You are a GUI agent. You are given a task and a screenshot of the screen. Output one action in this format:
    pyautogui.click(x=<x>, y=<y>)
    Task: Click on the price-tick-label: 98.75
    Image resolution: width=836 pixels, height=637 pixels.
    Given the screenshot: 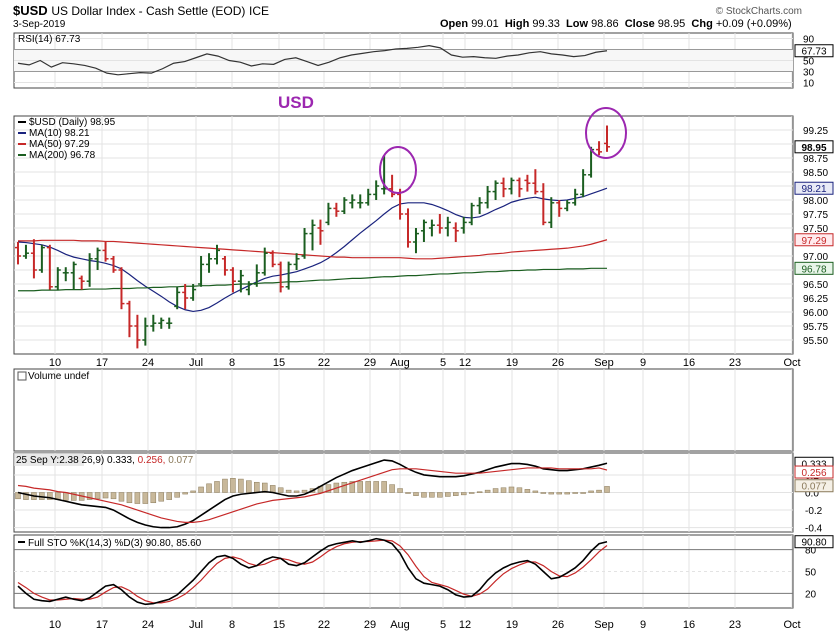 What is the action you would take?
    pyautogui.click(x=815, y=159)
    